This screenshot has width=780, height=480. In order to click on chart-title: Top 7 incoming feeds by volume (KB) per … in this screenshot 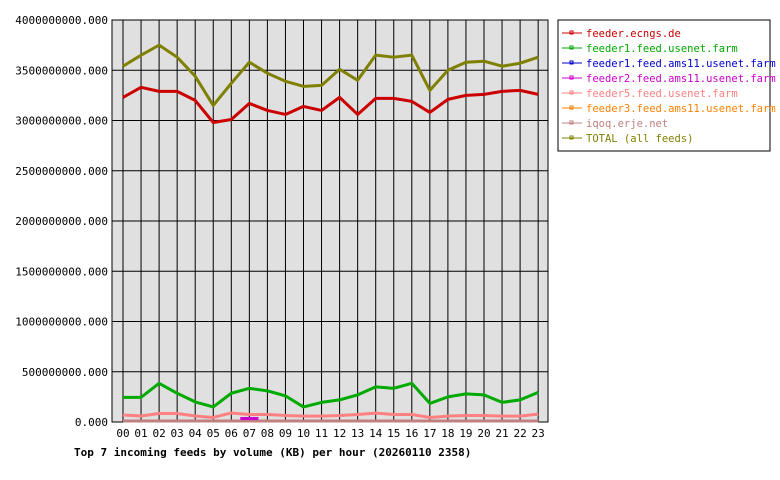, I will do `click(272, 452)`.